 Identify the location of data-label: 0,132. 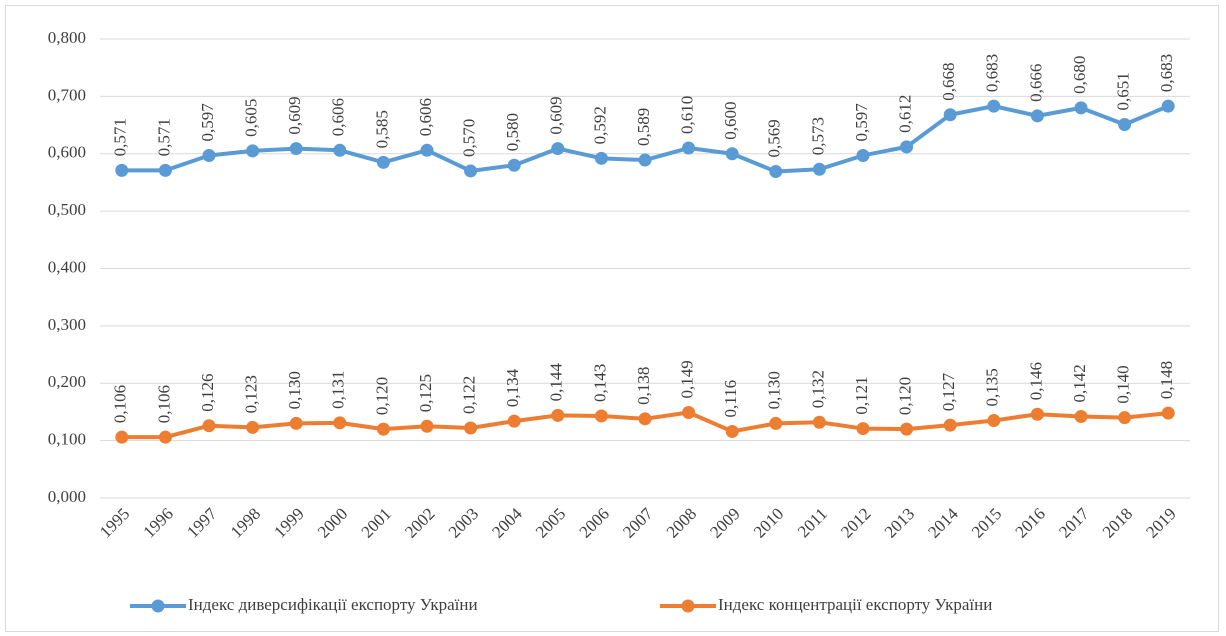
(817, 389).